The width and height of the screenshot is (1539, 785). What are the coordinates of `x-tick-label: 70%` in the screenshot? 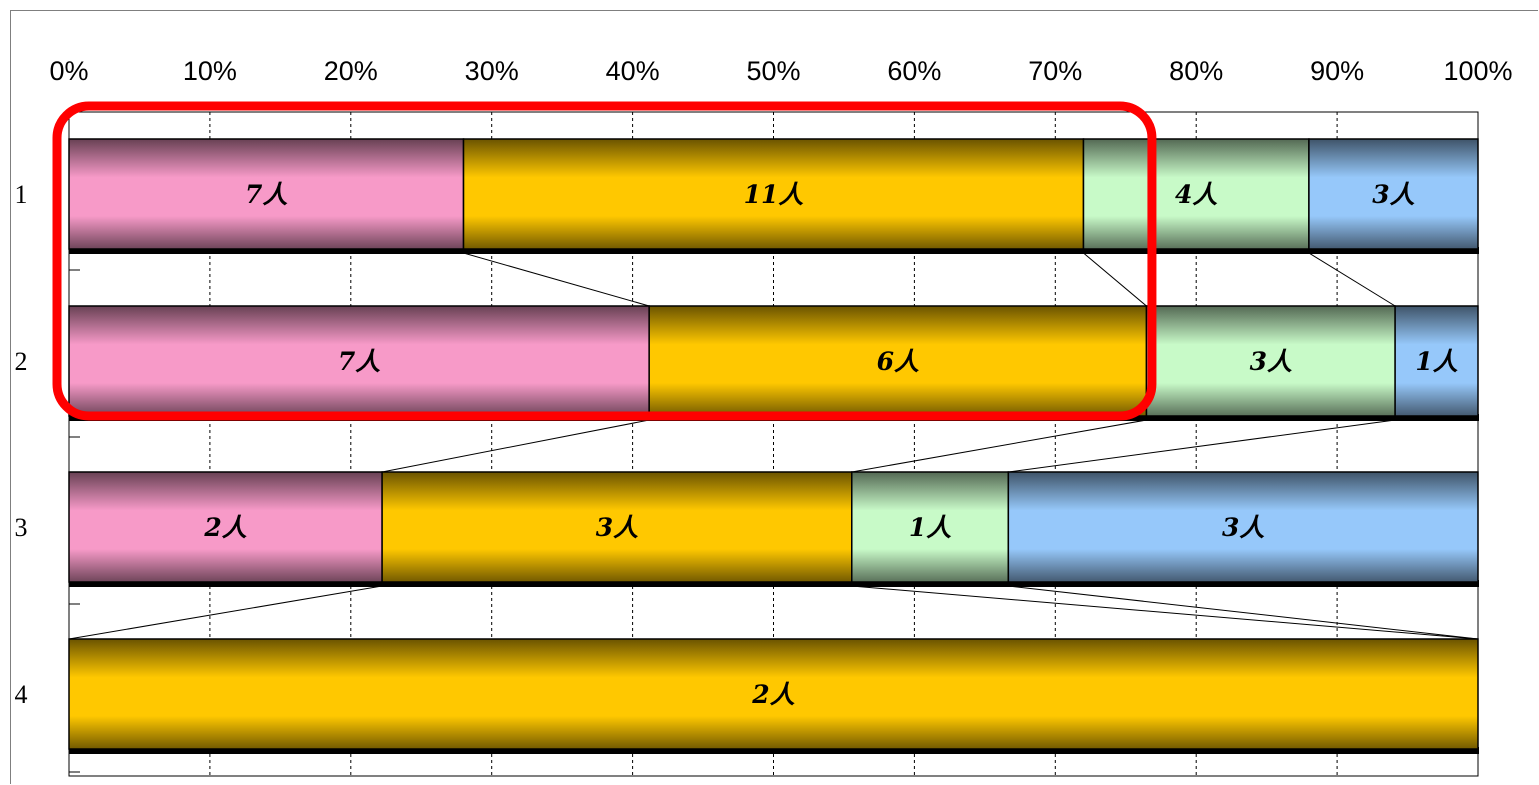 It's located at (1055, 71).